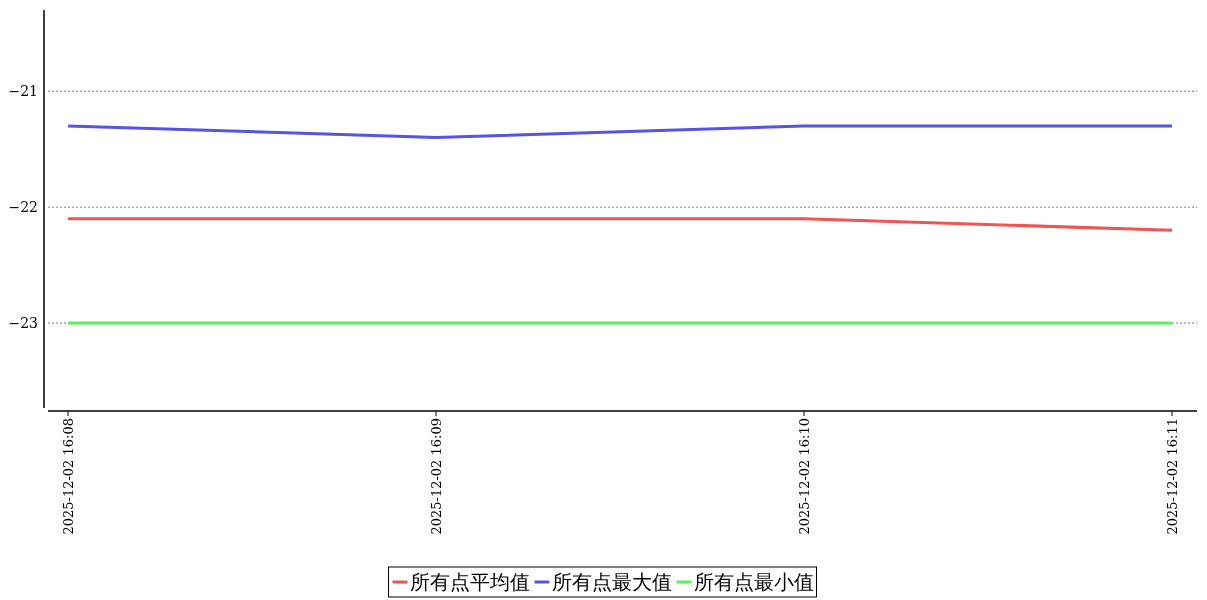 The image size is (1207, 600). Describe the element at coordinates (804, 476) in the screenshot. I see `x-tick-label: 2025-12-02 16:10` at that location.